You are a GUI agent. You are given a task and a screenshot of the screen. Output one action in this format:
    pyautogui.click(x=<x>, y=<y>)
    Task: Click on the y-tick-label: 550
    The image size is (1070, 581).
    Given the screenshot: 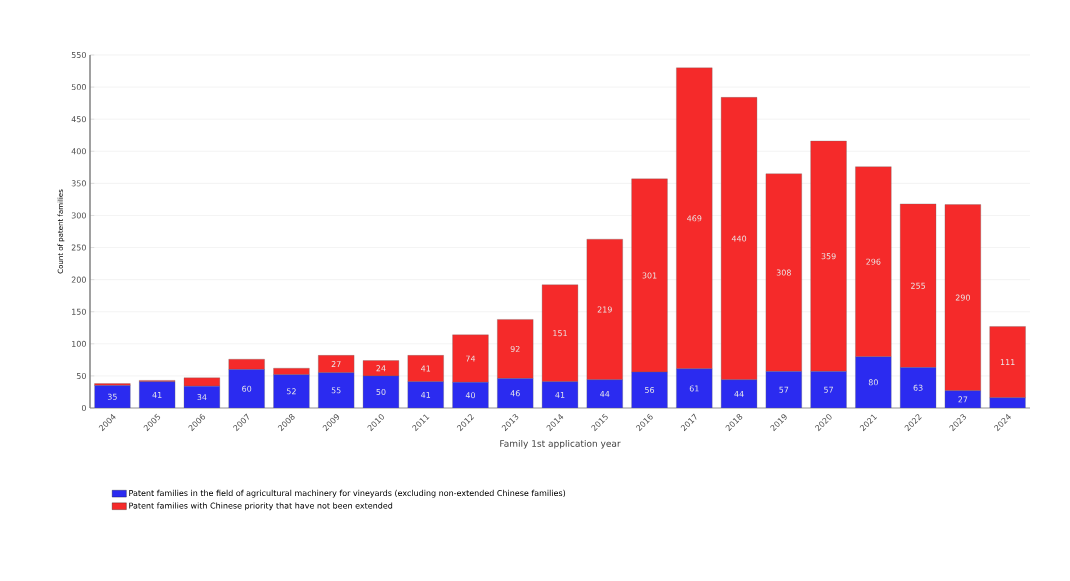 What is the action you would take?
    pyautogui.click(x=78, y=55)
    